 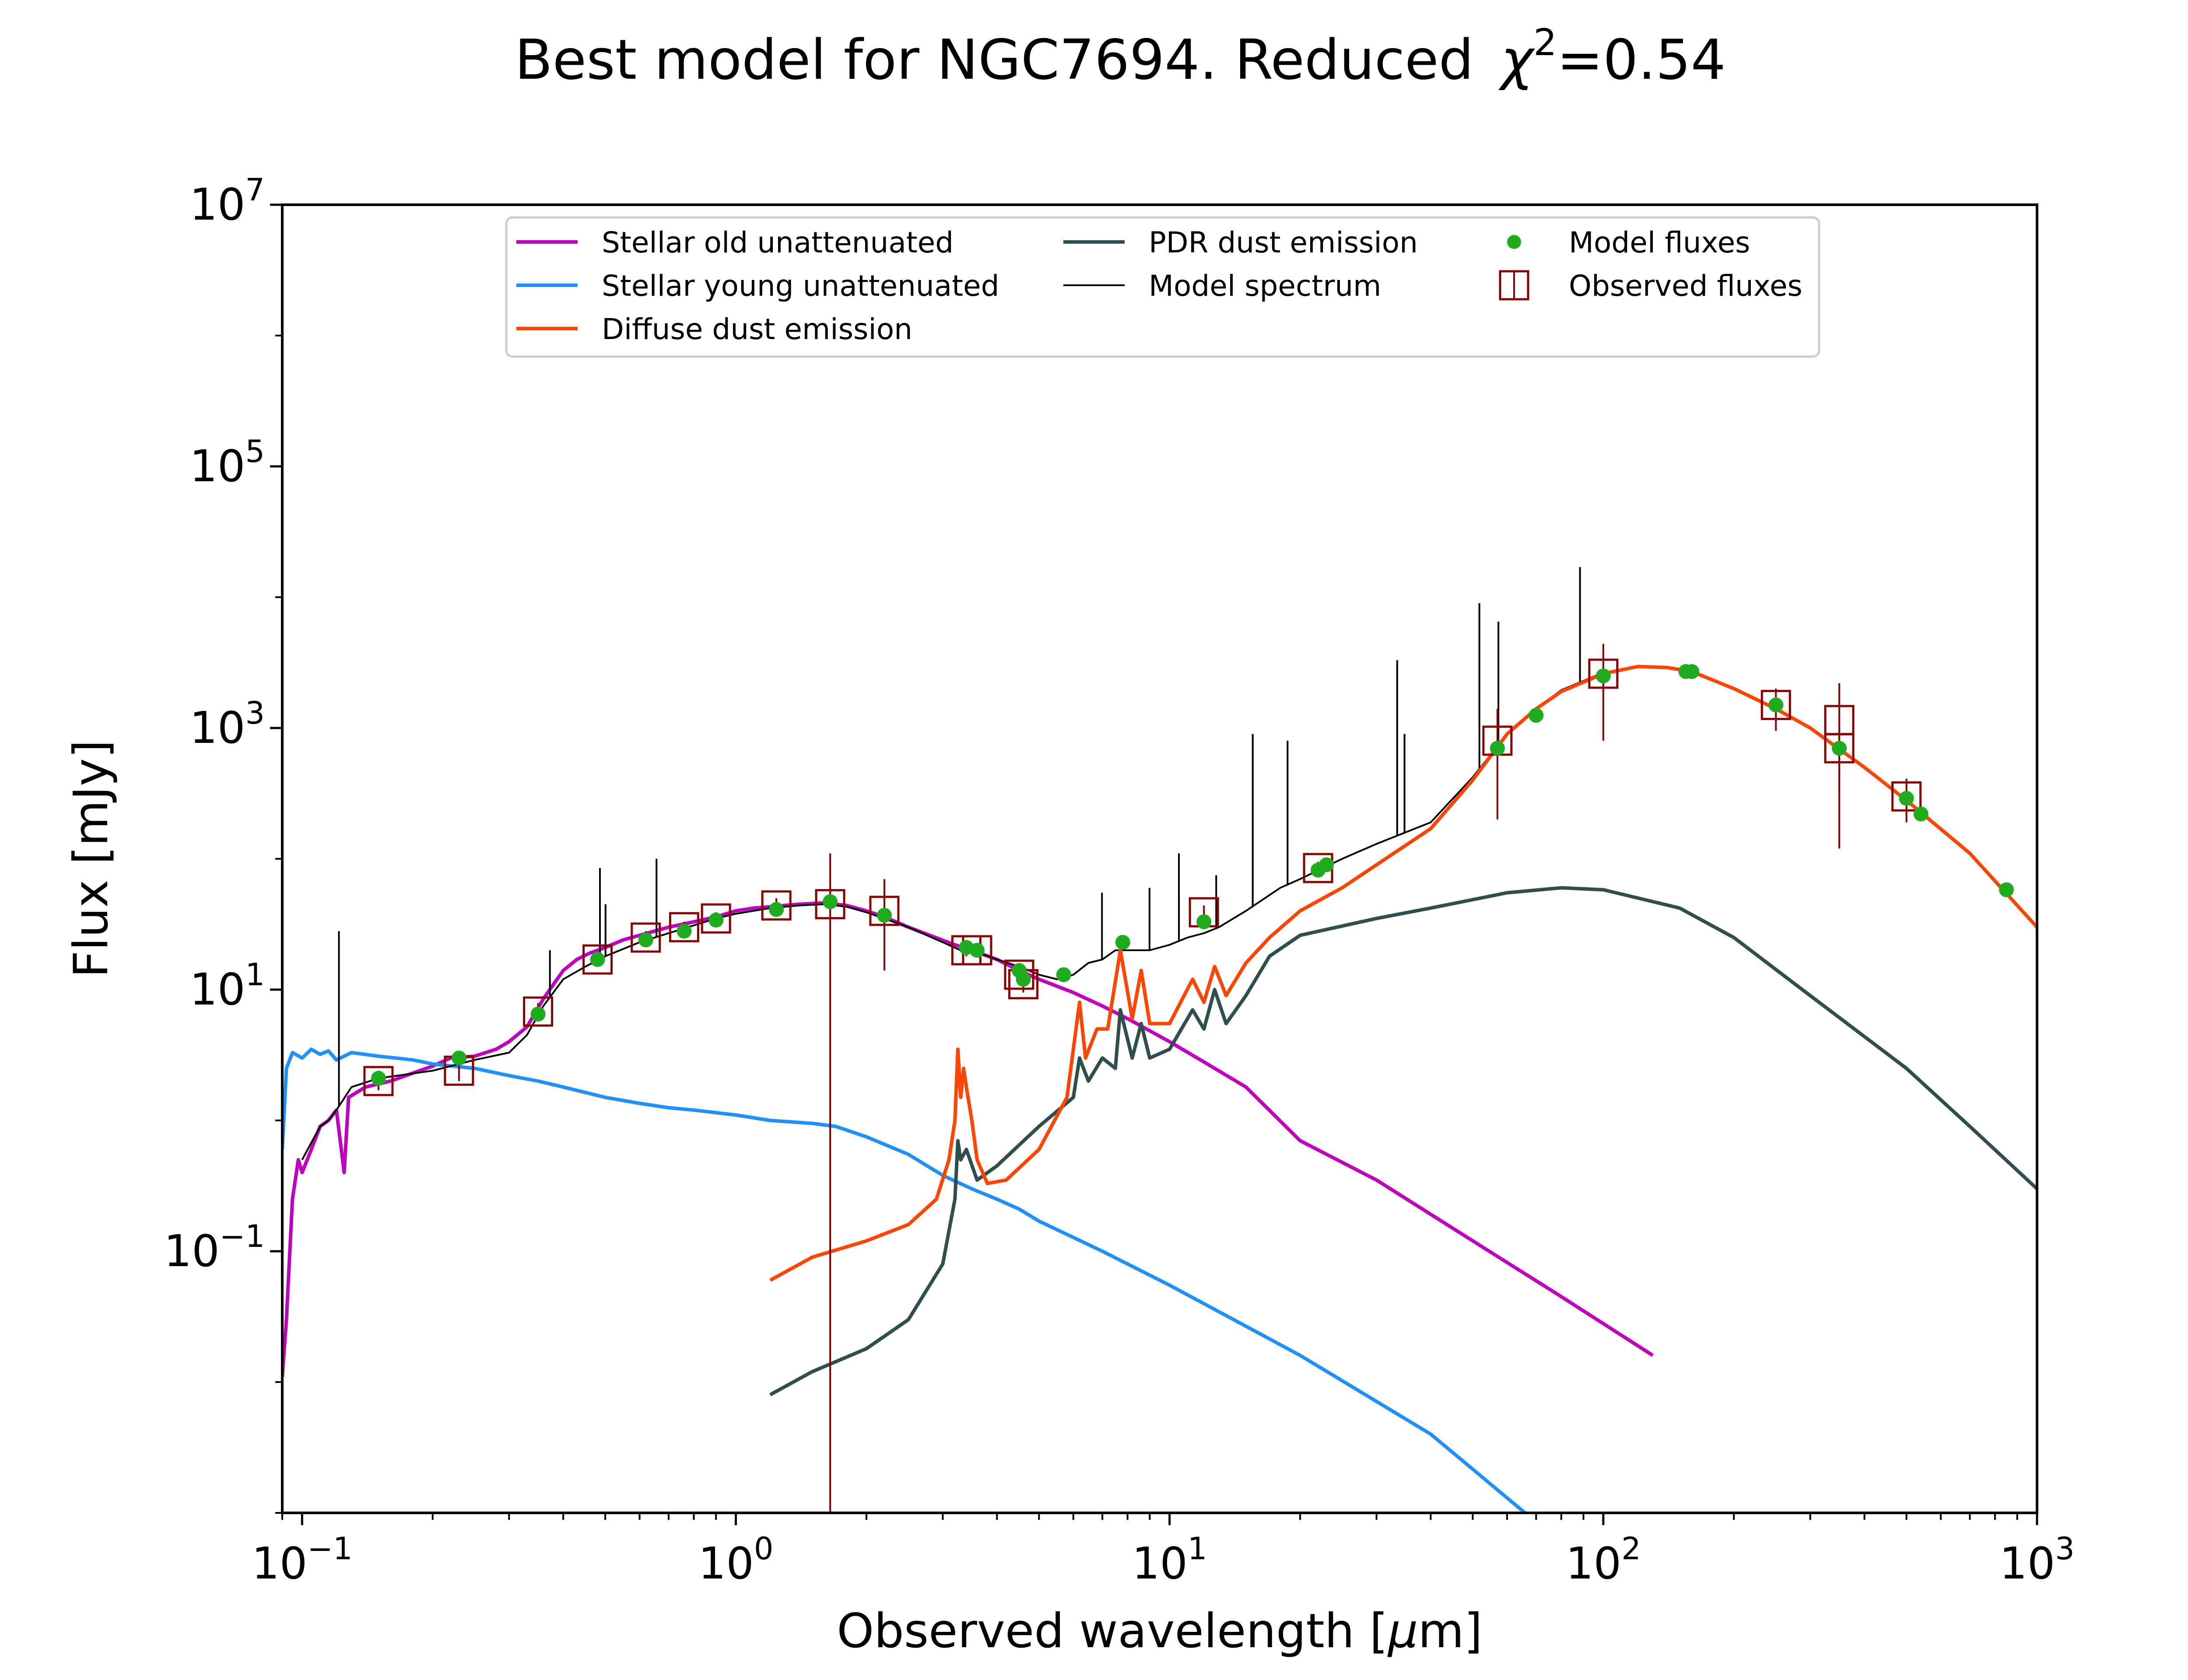 I want to click on legend-item-stellar-old-unattenuated: Stellar old unattenuated, so click(x=735, y=242).